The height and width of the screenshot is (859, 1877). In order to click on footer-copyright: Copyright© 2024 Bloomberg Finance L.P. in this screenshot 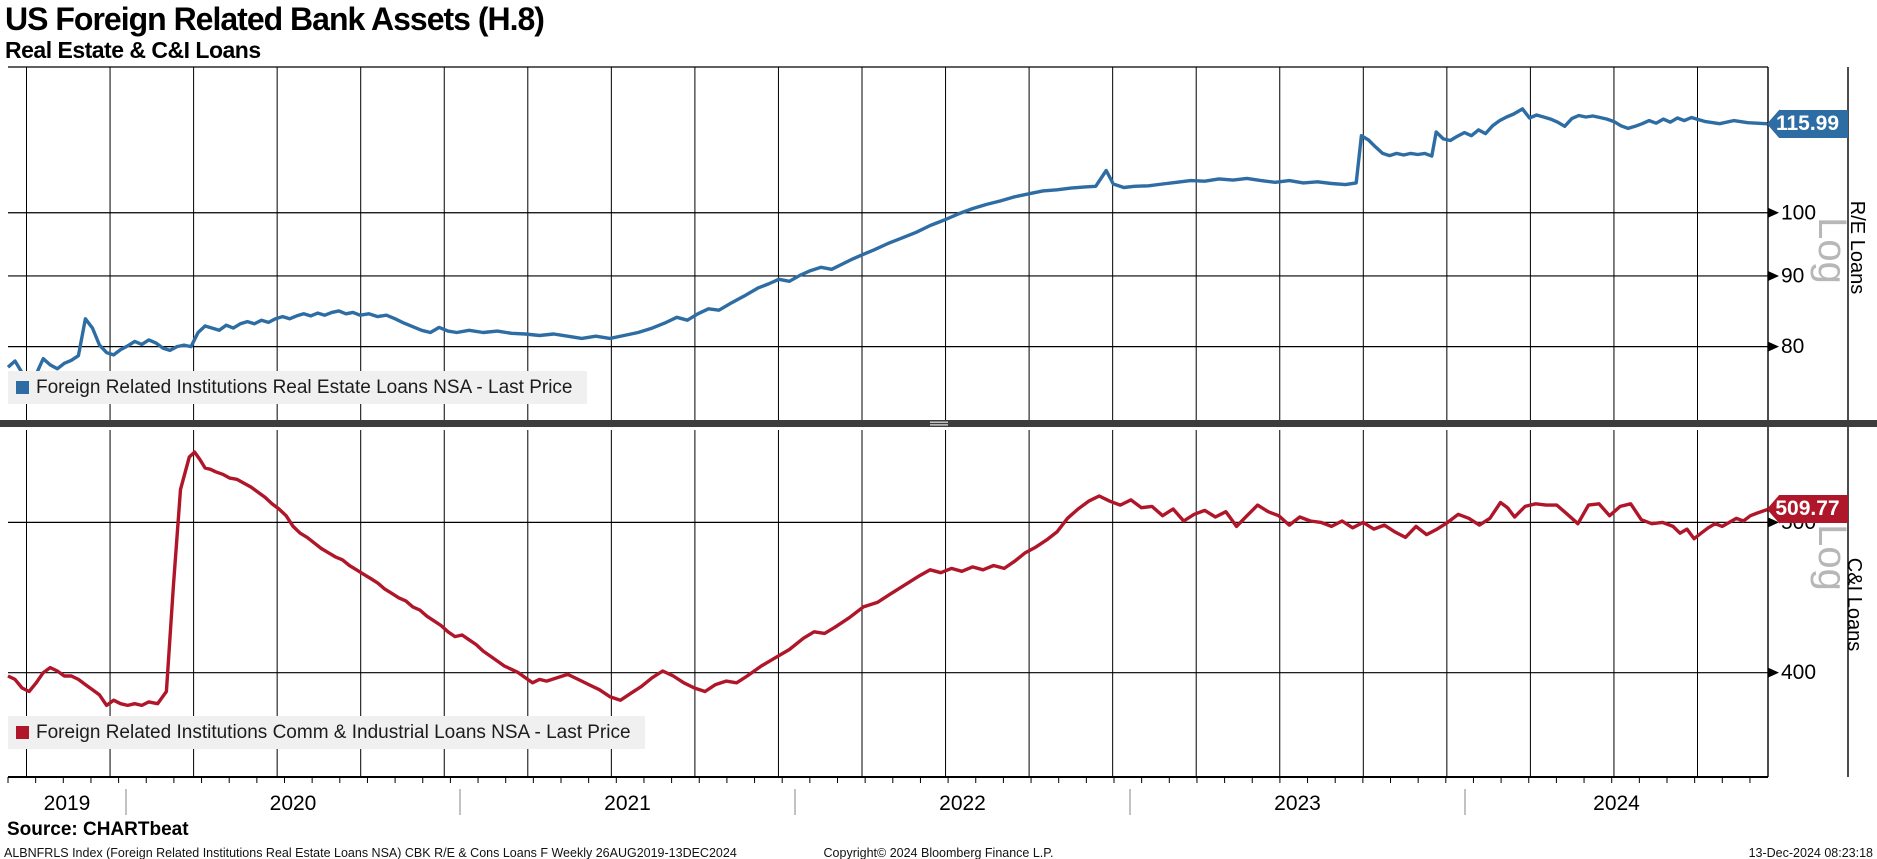, I will do `click(938, 852)`.